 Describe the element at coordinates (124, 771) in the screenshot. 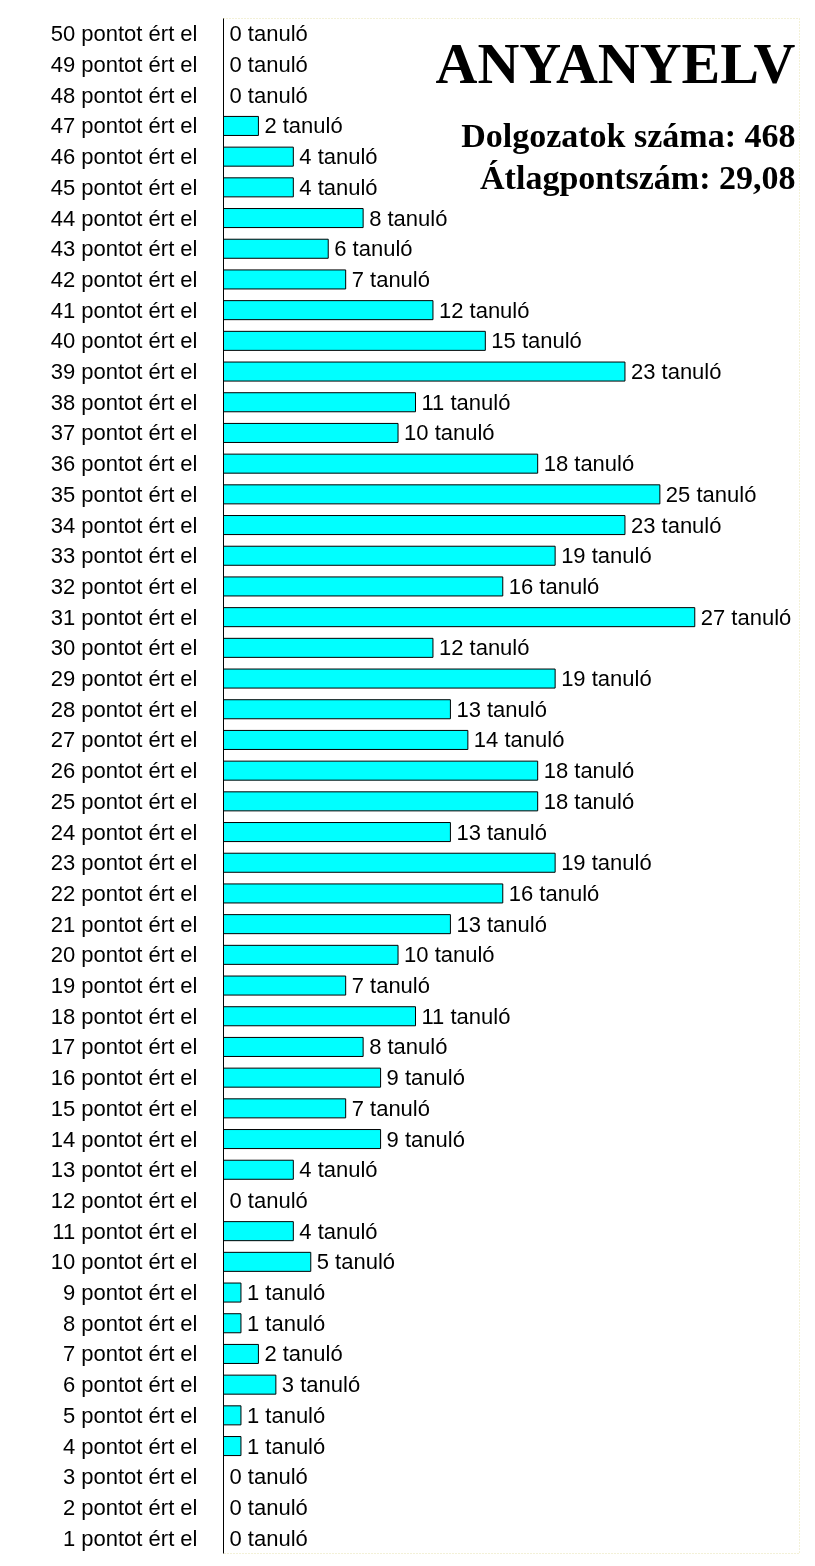

I see `y-tick-label: 26 pontot ért el` at that location.